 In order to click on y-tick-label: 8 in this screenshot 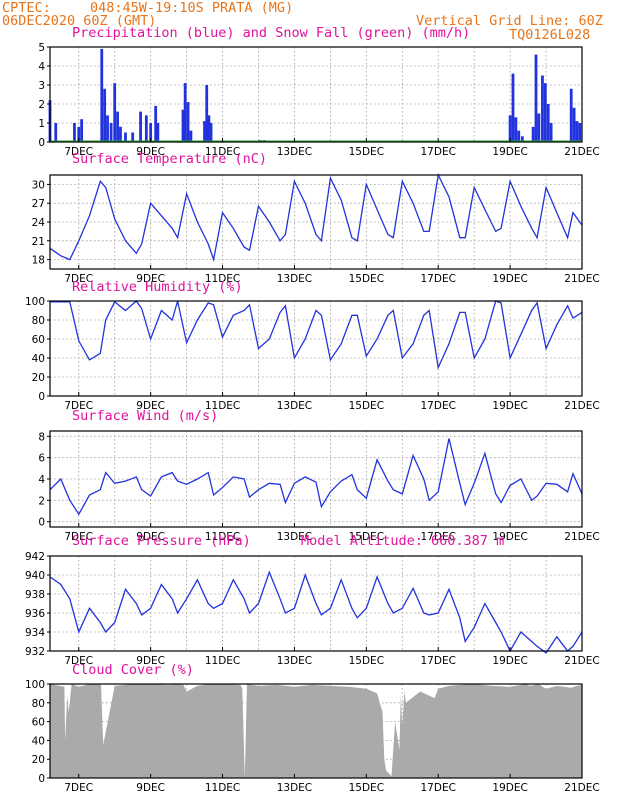, I will do `click(41, 437)`.